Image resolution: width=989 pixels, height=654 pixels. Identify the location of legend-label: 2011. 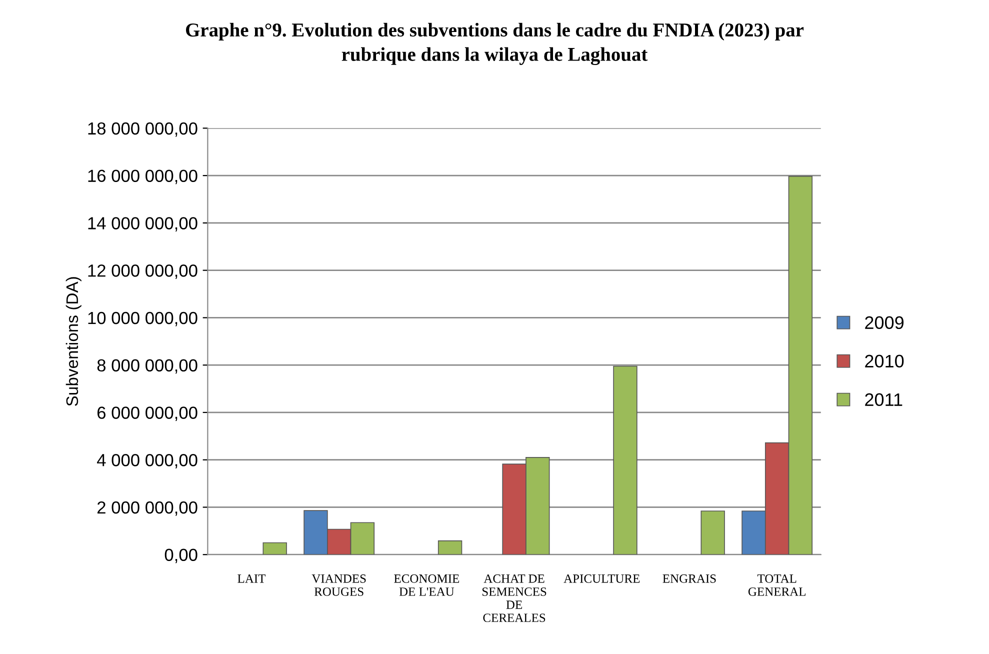
(883, 399).